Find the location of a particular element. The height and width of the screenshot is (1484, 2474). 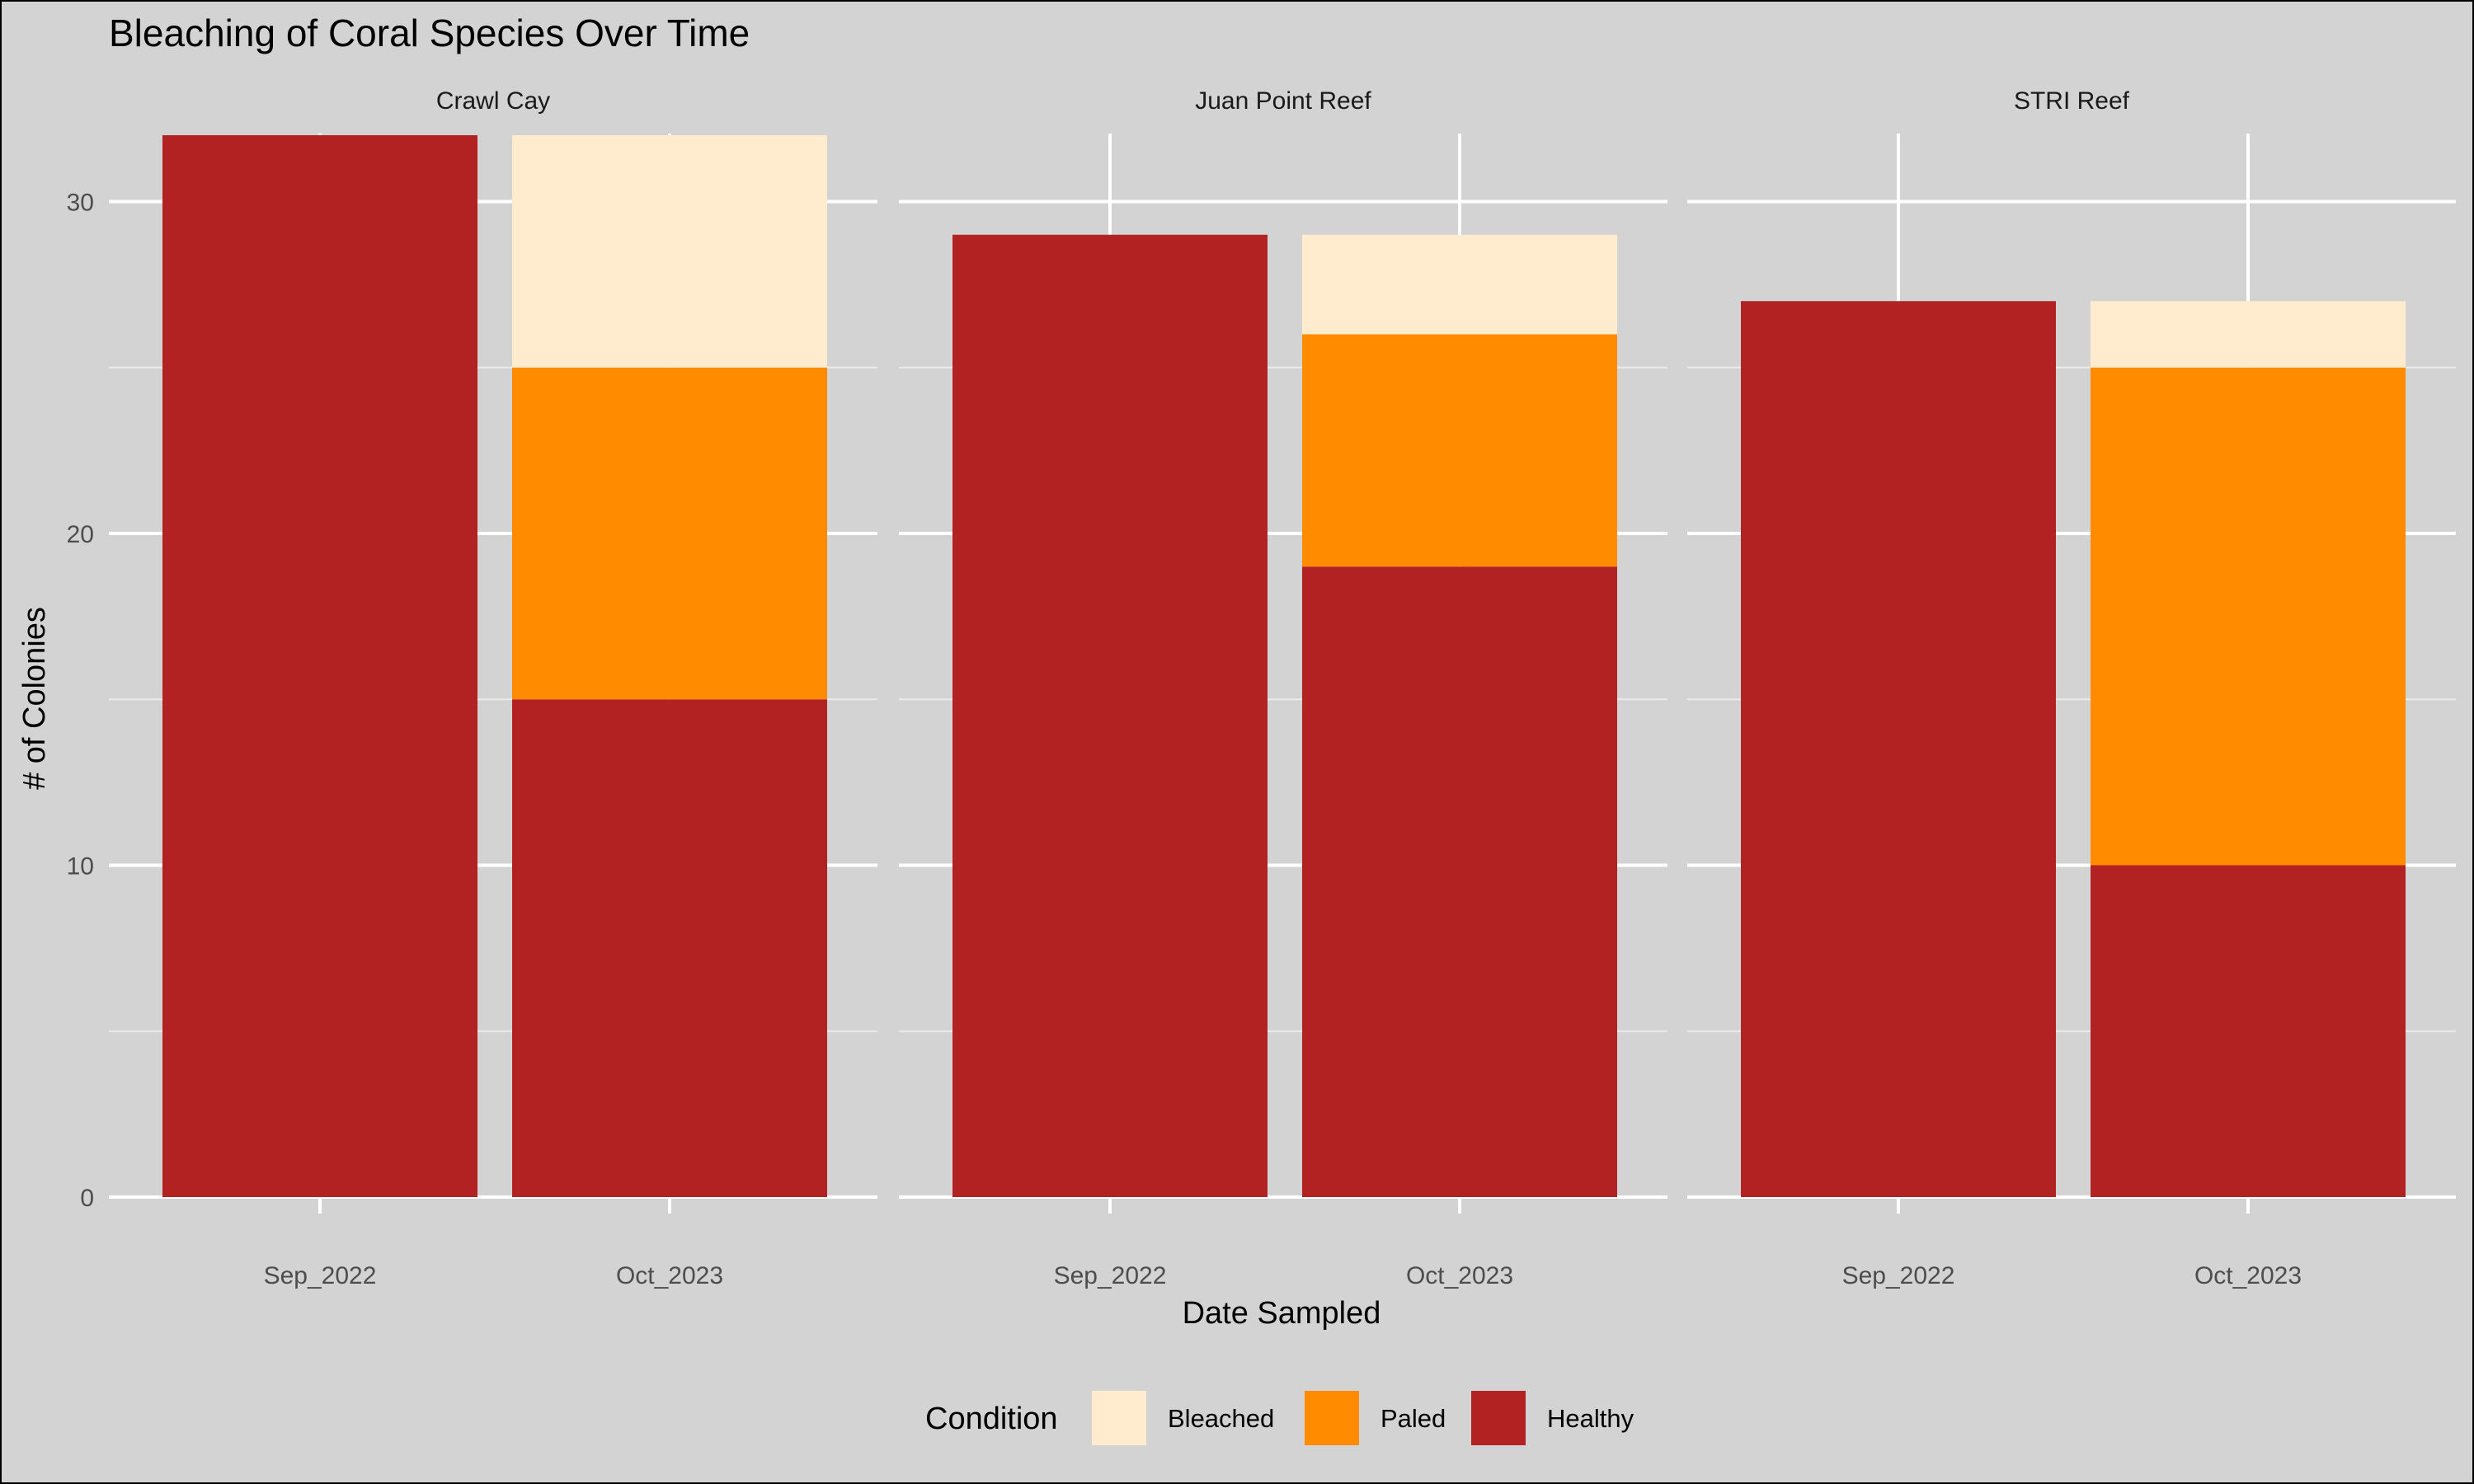

x-tick-label-crawl-cay-sep-2022: Sep_2022 is located at coordinates (320, 1275).